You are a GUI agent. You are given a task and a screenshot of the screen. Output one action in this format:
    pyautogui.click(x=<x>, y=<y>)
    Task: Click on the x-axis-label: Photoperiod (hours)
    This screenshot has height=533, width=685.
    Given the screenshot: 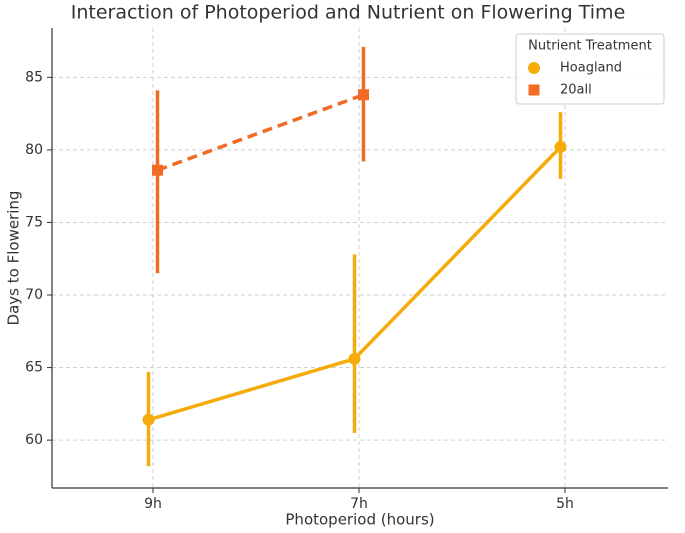 What is the action you would take?
    pyautogui.click(x=359, y=520)
    